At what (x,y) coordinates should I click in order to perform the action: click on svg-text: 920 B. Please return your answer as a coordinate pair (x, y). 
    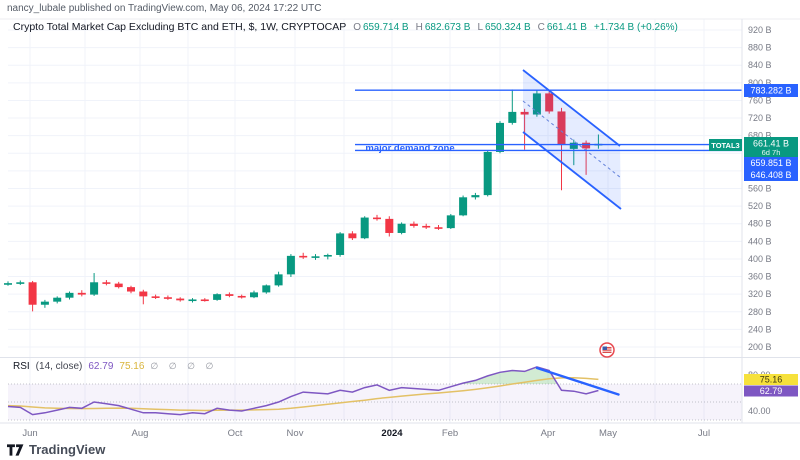
    Looking at the image, I should click on (760, 30).